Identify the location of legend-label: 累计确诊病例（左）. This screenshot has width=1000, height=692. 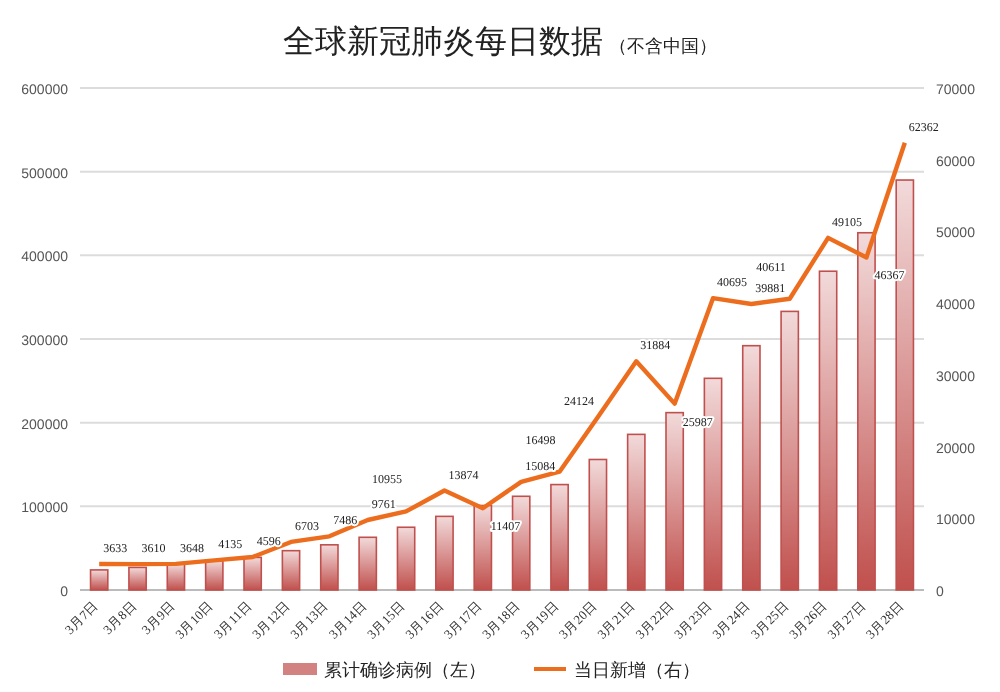
(405, 670).